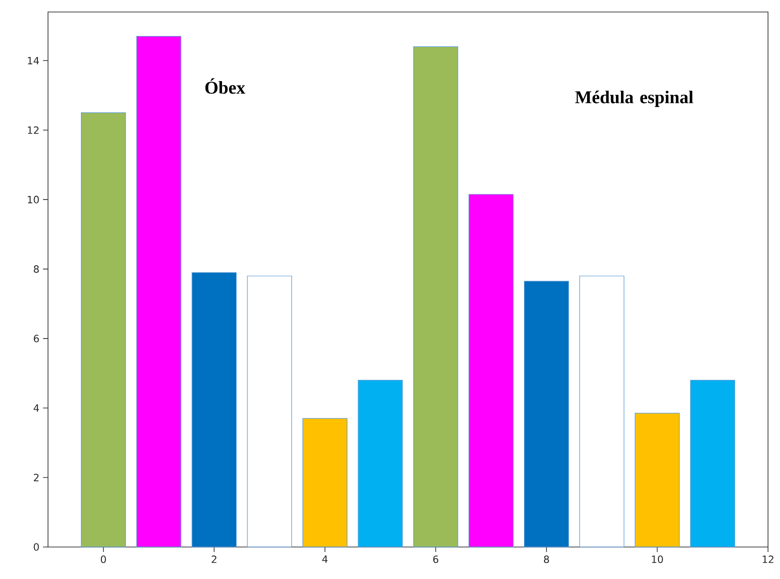  I want to click on y-tick-label: 4, so click(36, 408).